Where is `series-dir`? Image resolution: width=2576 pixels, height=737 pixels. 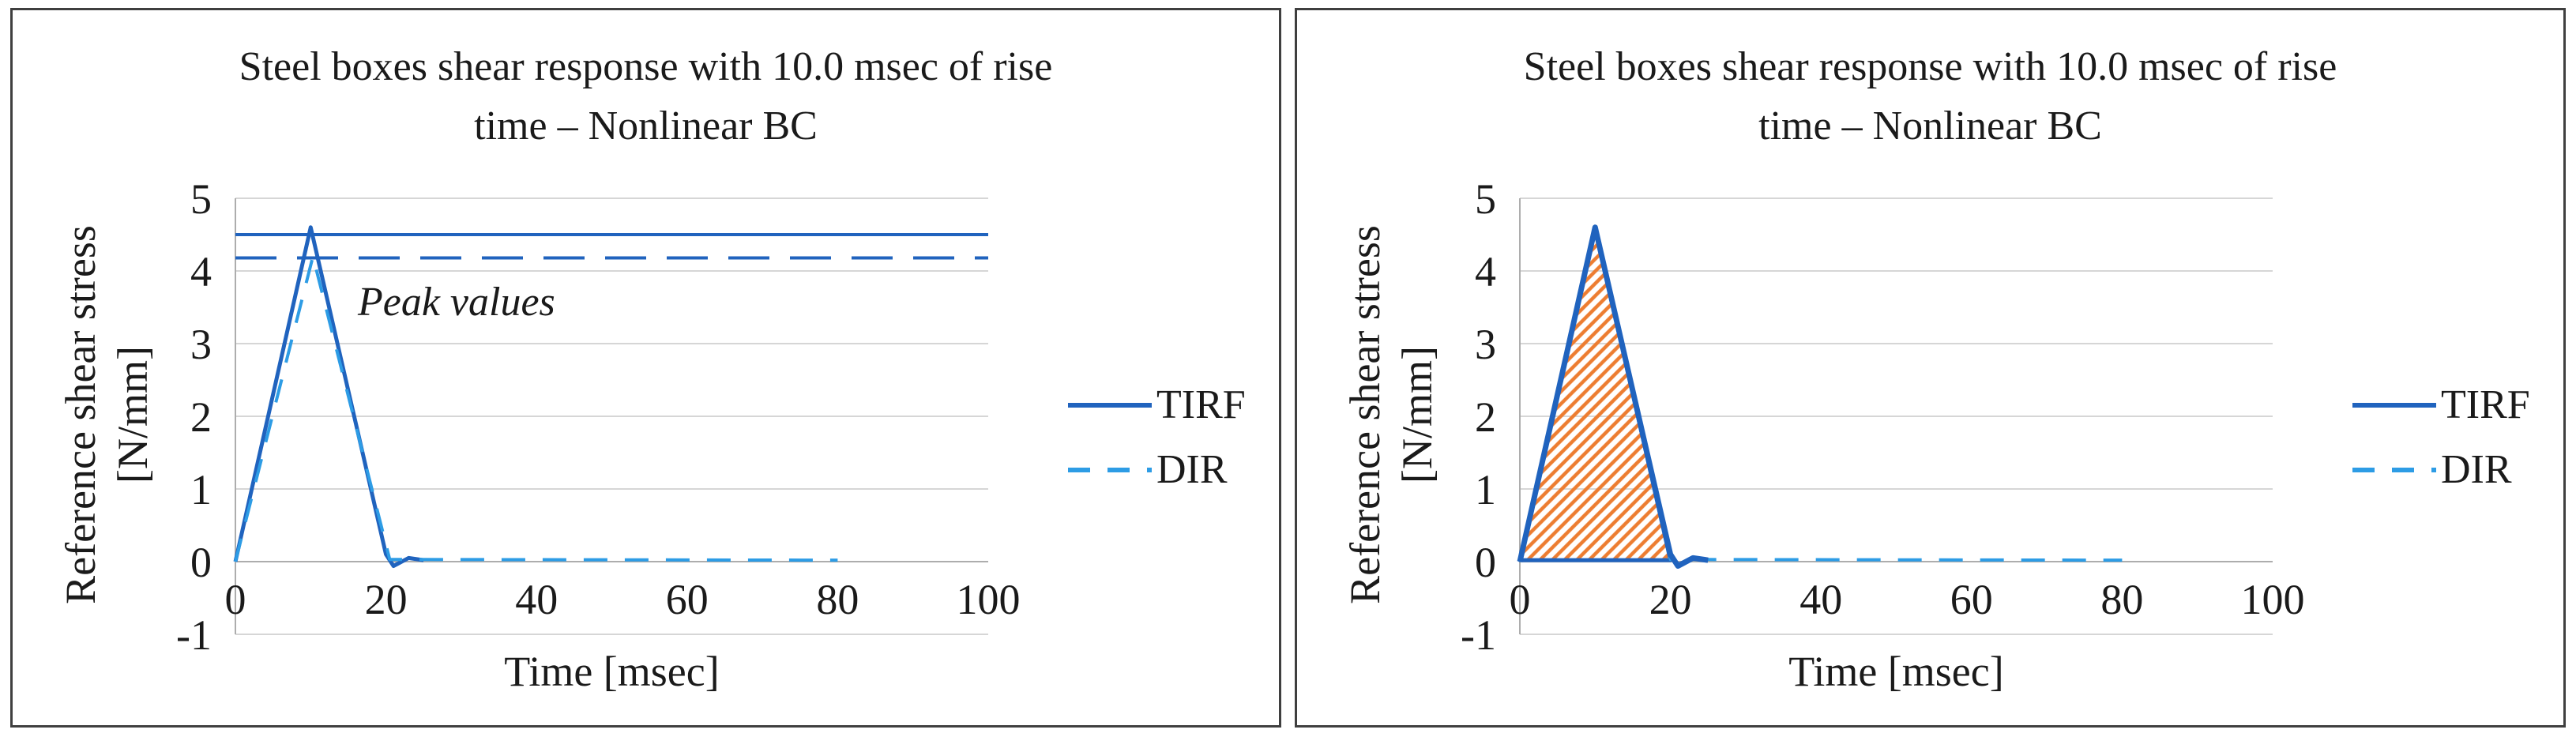 series-dir is located at coordinates (536, 408).